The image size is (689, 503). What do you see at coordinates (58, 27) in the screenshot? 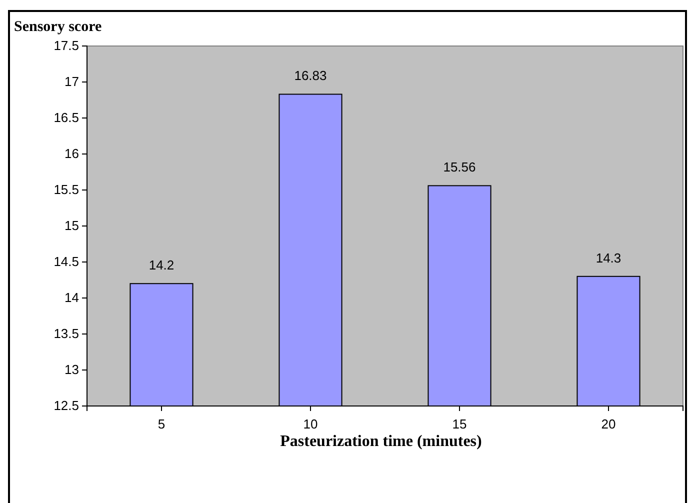
I see `y-axis-title: Sensory score` at bounding box center [58, 27].